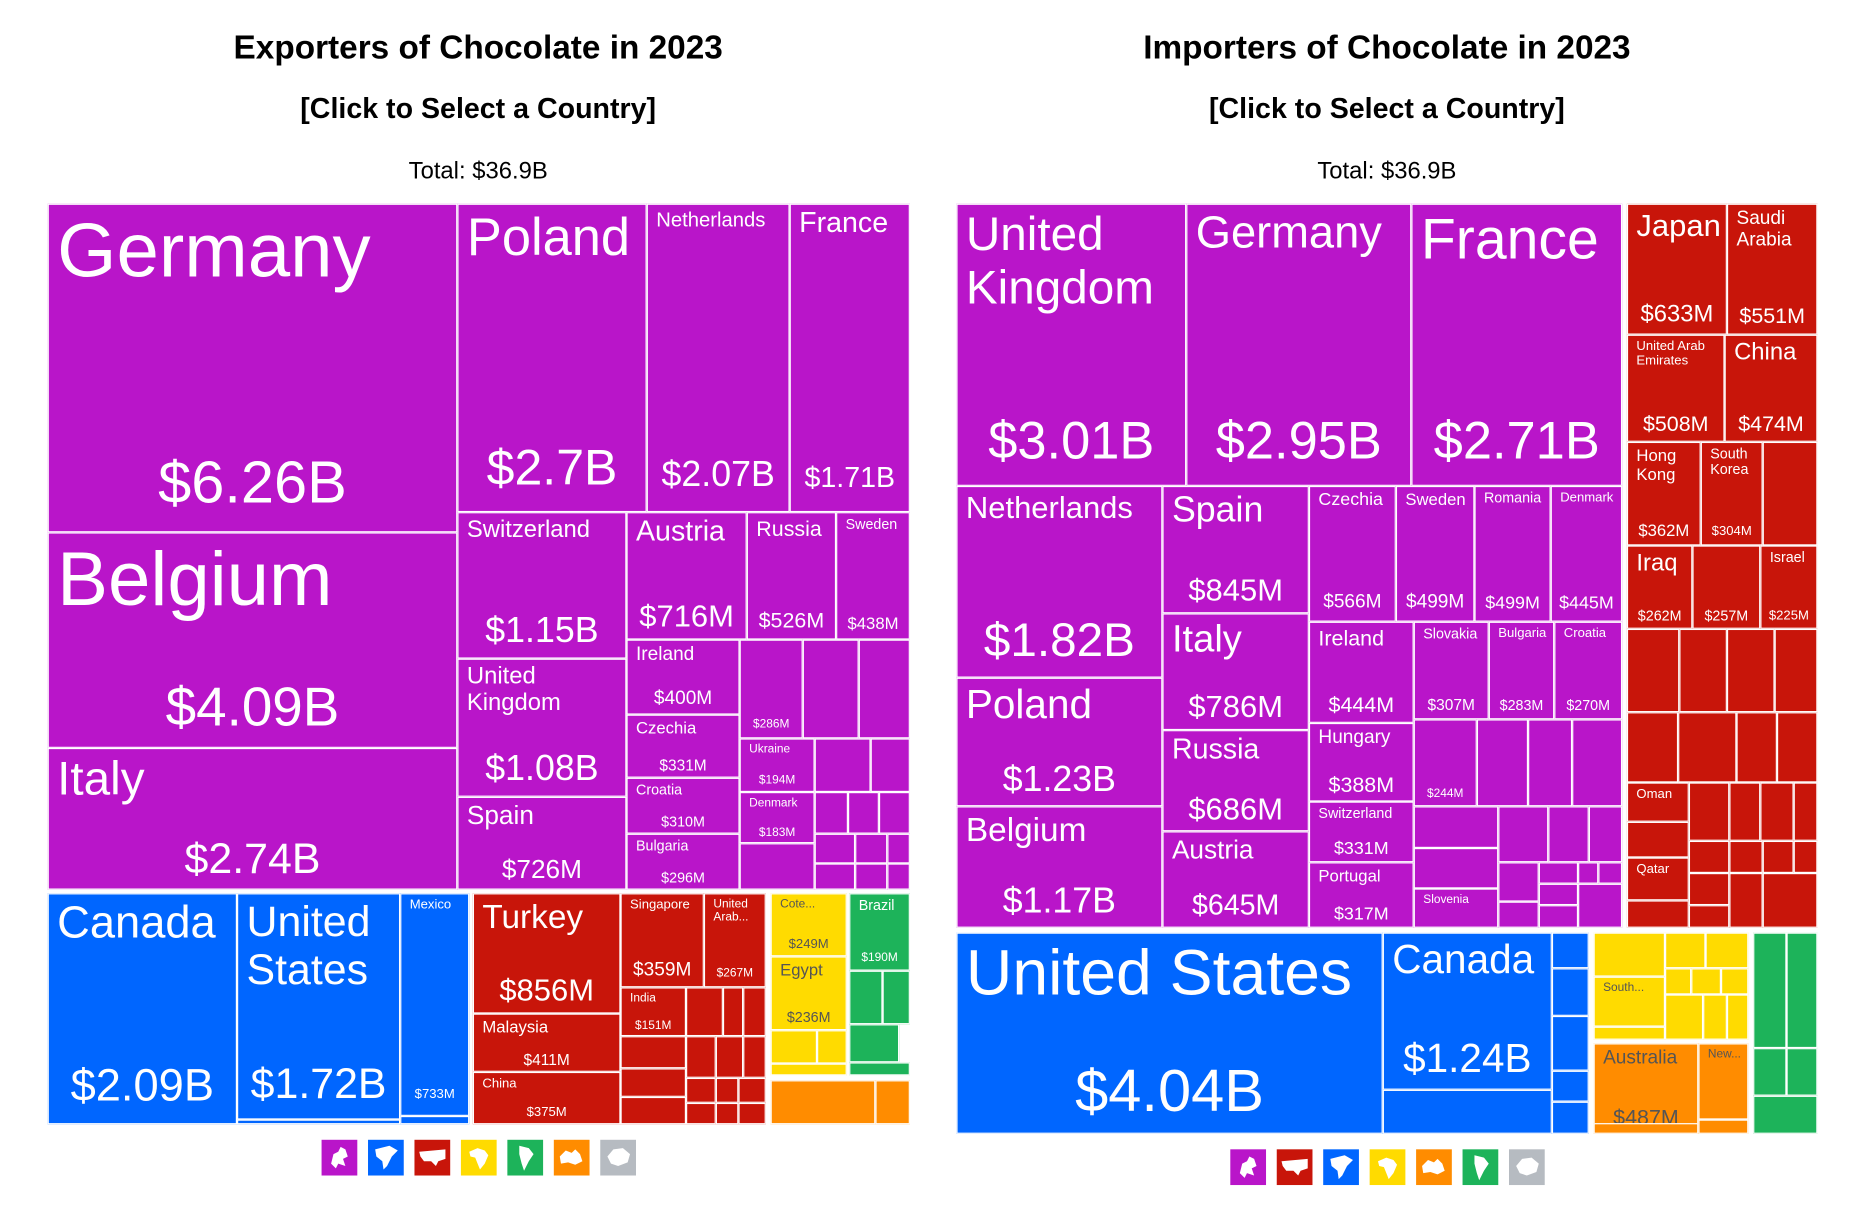  Describe the element at coordinates (1169, 1033) in the screenshot. I see `treemap-cell: United States $4.04B` at that location.